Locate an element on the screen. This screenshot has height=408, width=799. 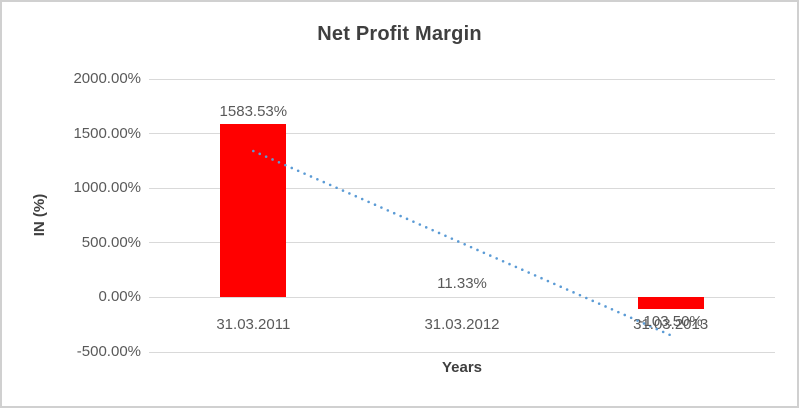
y-axis-tick-label: 2000.00% is located at coordinates (107, 78).